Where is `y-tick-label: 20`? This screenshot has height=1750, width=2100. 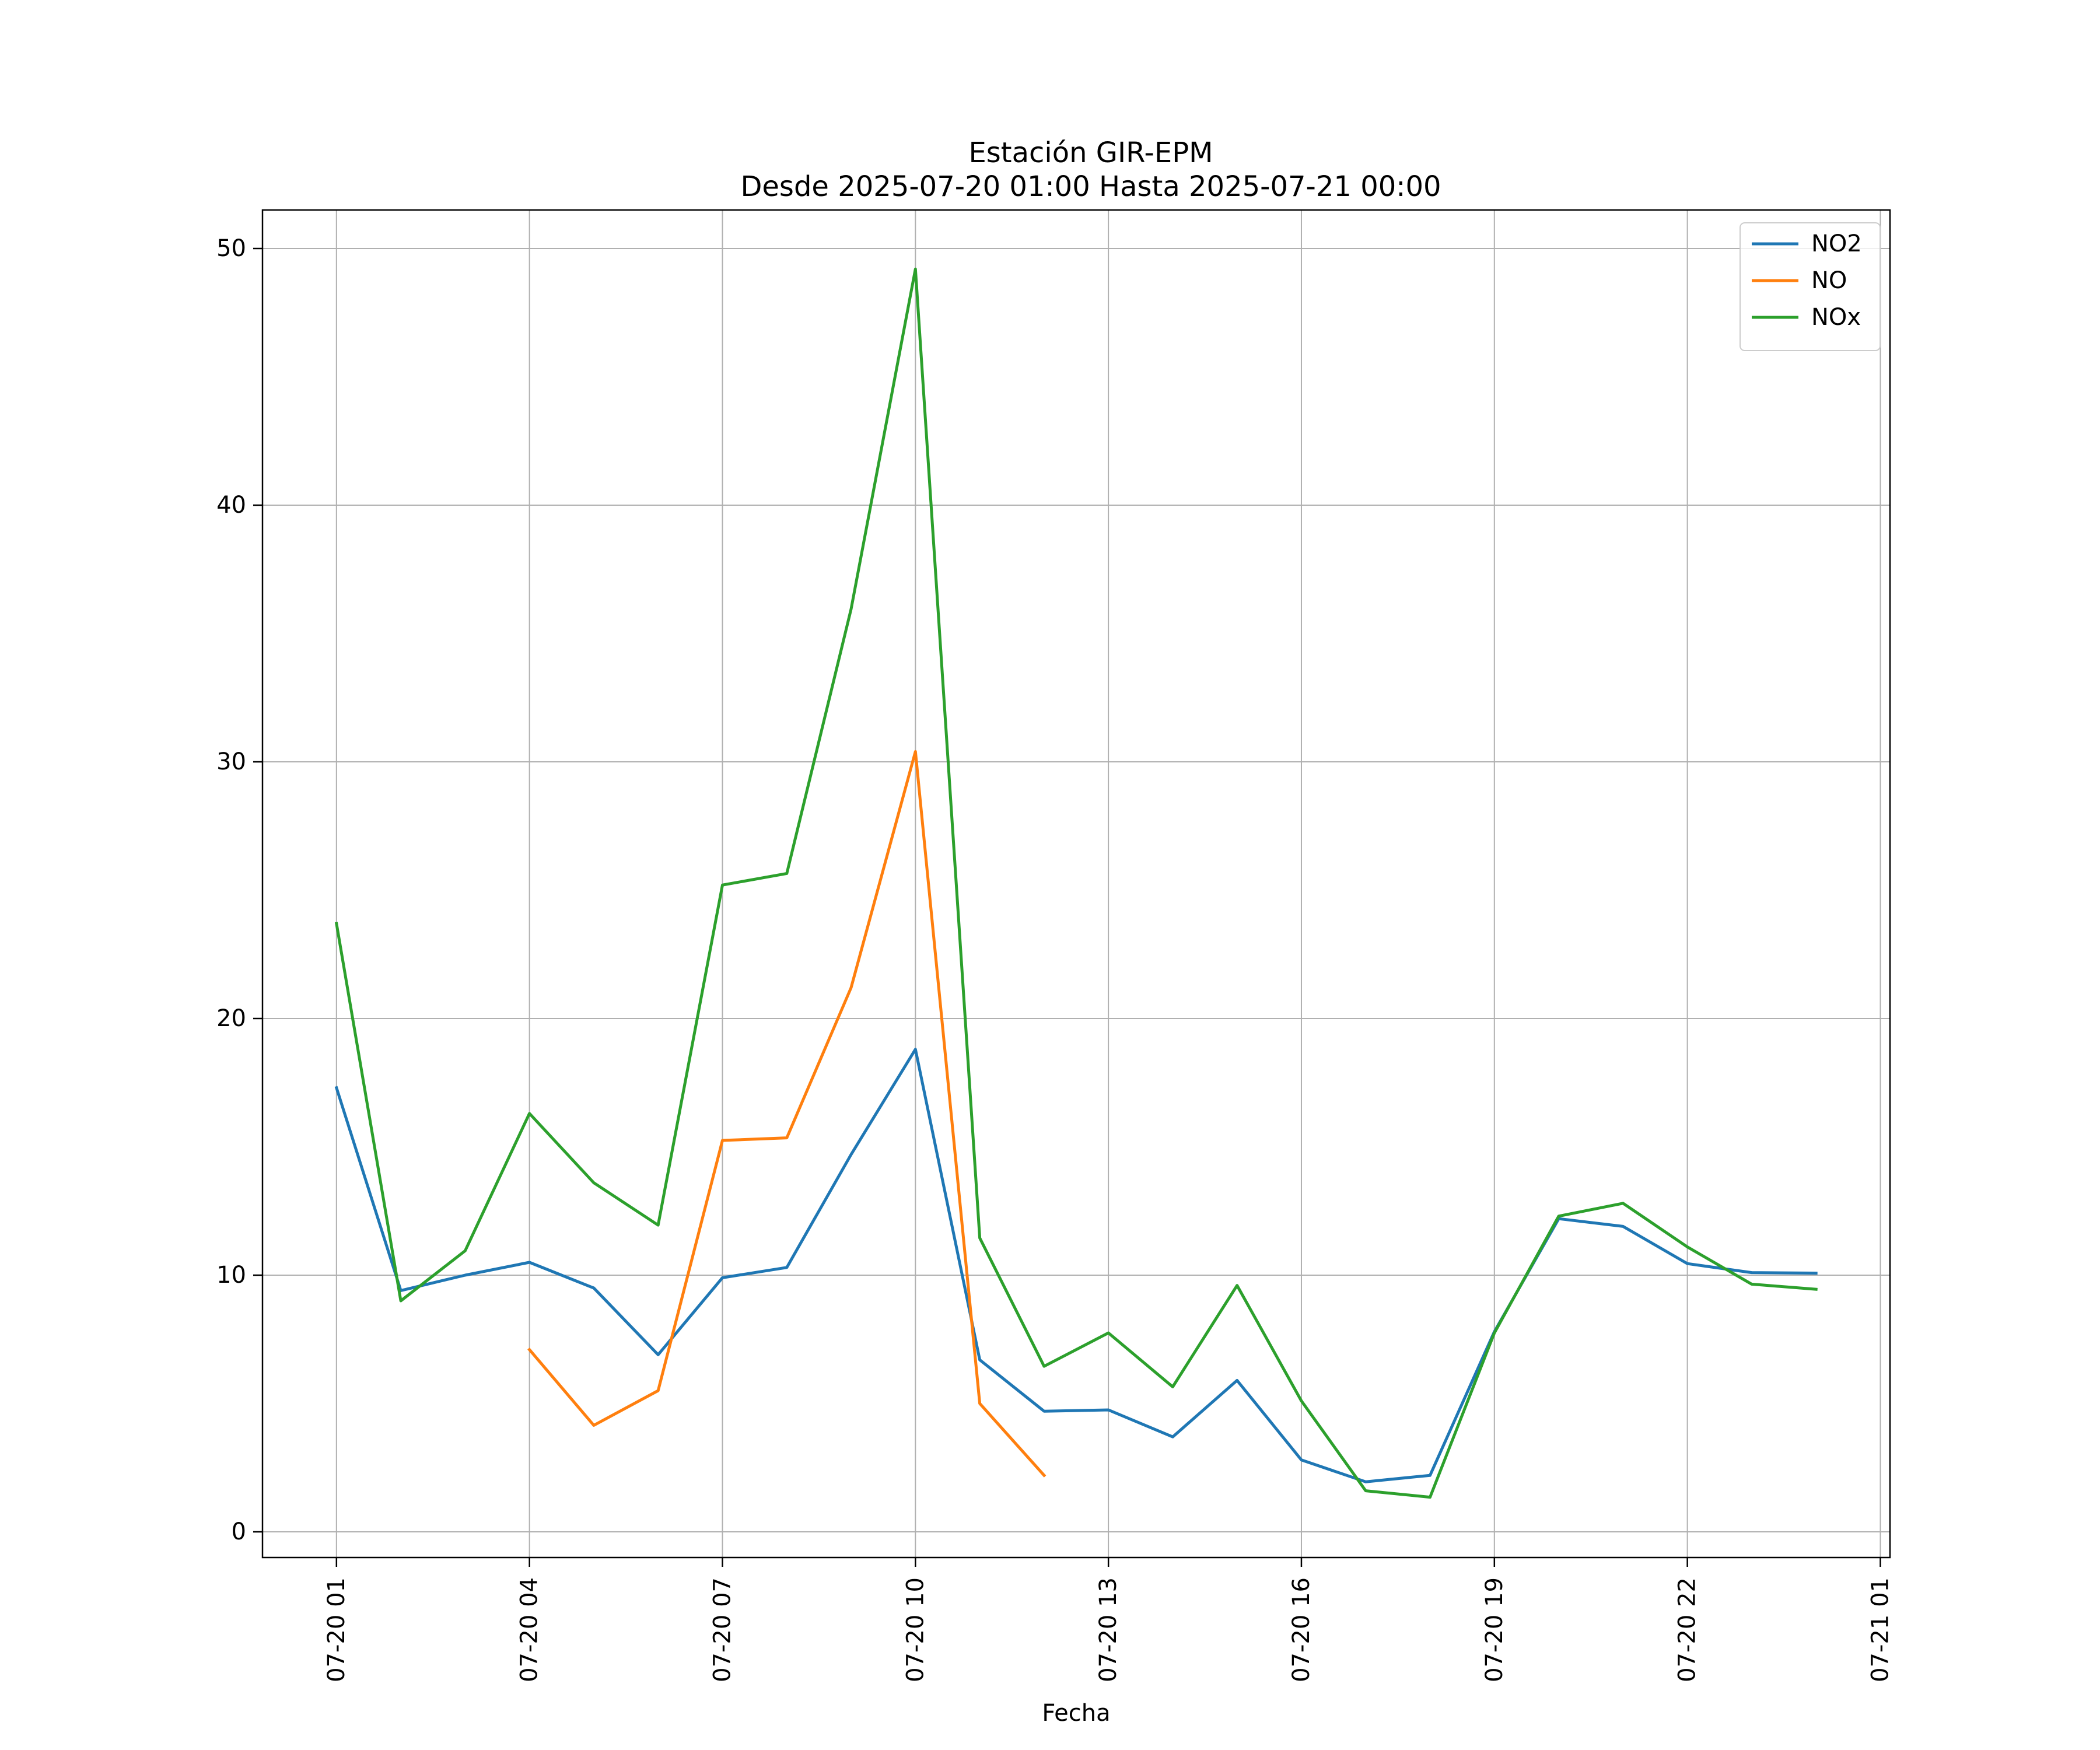 y-tick-label: 20 is located at coordinates (231, 1019).